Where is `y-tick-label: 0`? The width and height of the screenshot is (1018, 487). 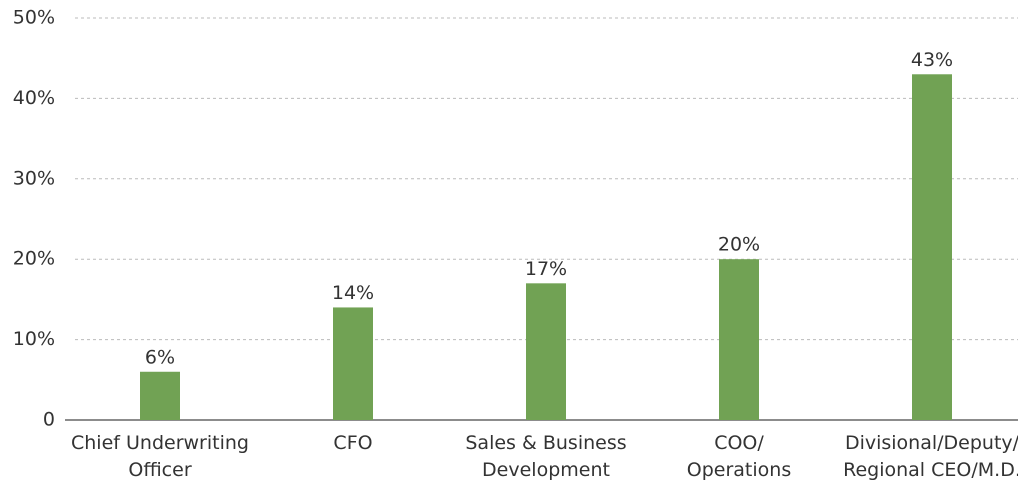
y-tick-label: 0 is located at coordinates (49, 420).